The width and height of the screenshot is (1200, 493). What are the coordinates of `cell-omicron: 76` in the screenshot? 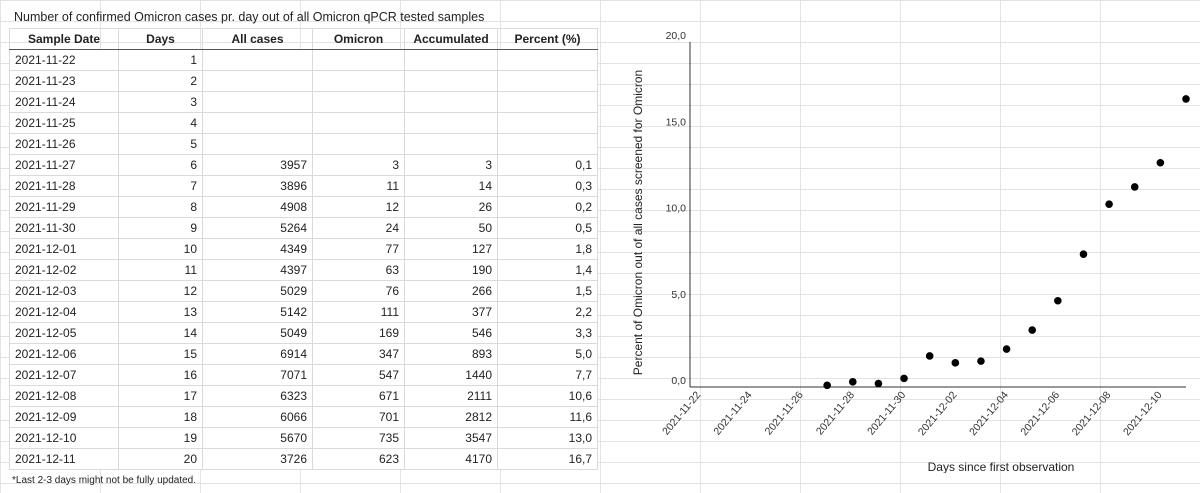 It's located at (358, 291).